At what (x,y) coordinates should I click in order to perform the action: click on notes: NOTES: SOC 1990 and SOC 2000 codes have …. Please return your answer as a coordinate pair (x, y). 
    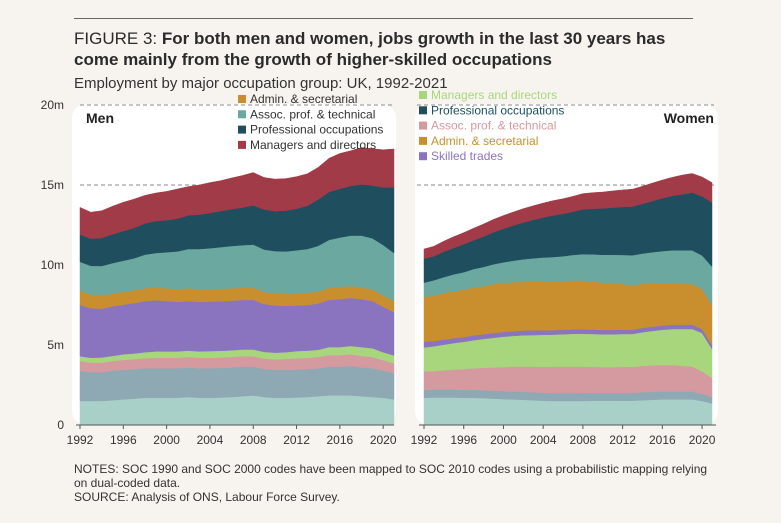
    Looking at the image, I should click on (394, 483).